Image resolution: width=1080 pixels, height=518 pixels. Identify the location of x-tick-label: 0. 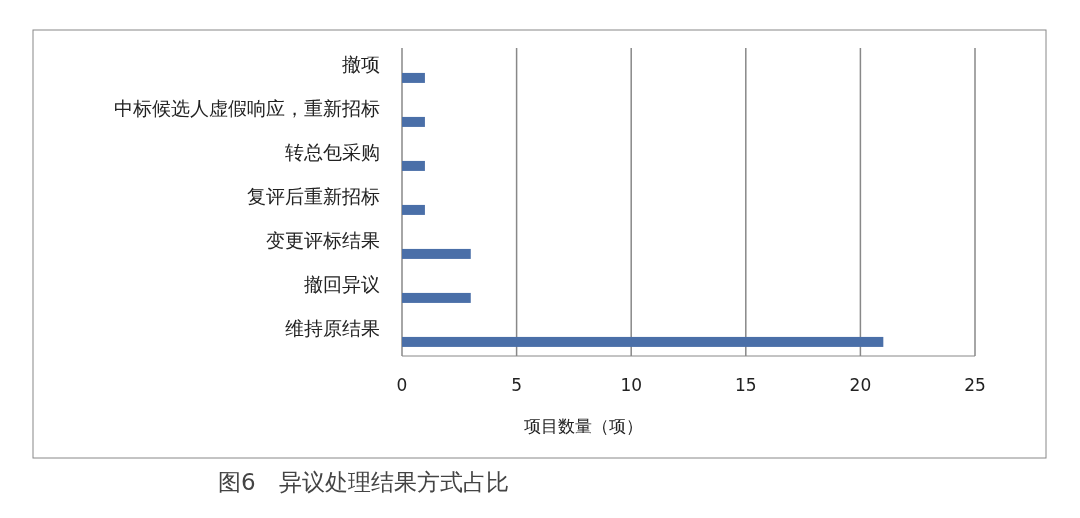
(402, 385).